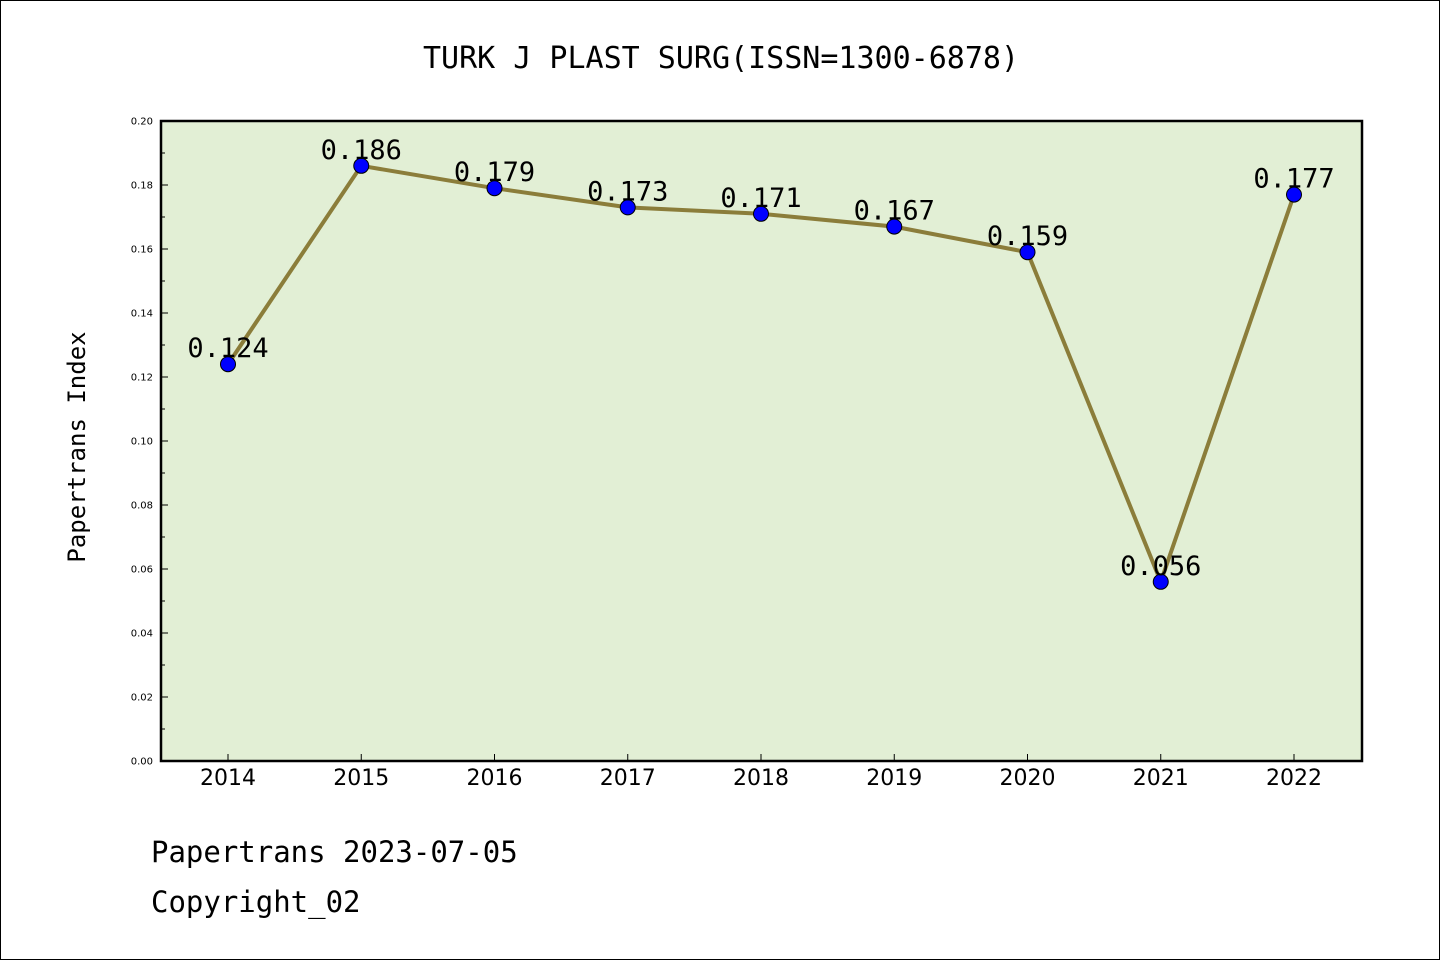  I want to click on data-label: 0.159, so click(1027, 236).